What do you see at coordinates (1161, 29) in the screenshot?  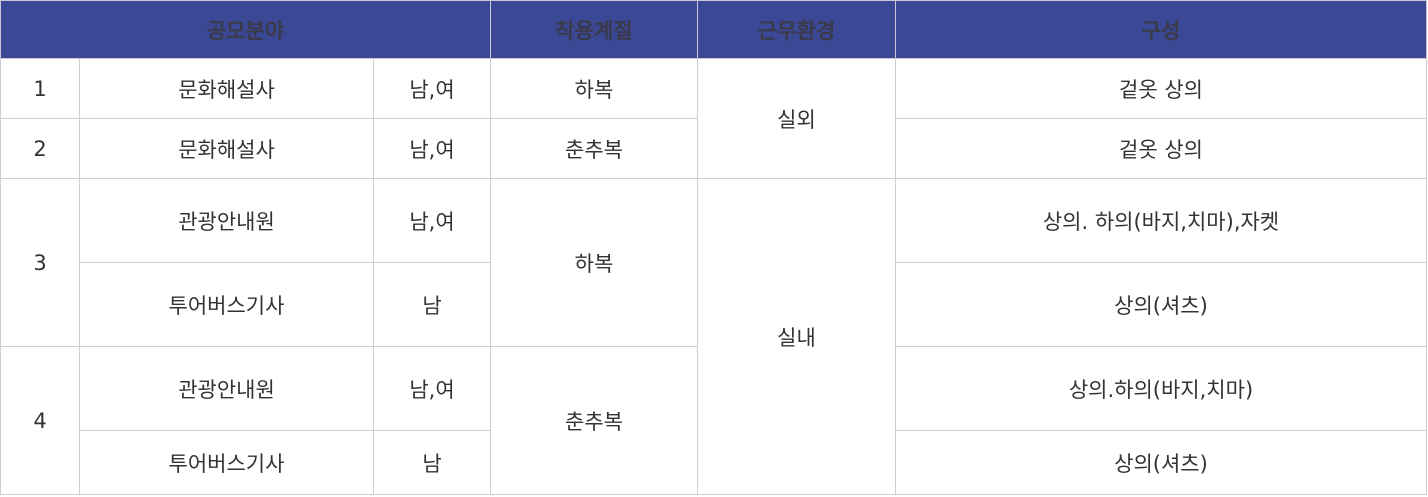 I see `header-composition: 구성` at bounding box center [1161, 29].